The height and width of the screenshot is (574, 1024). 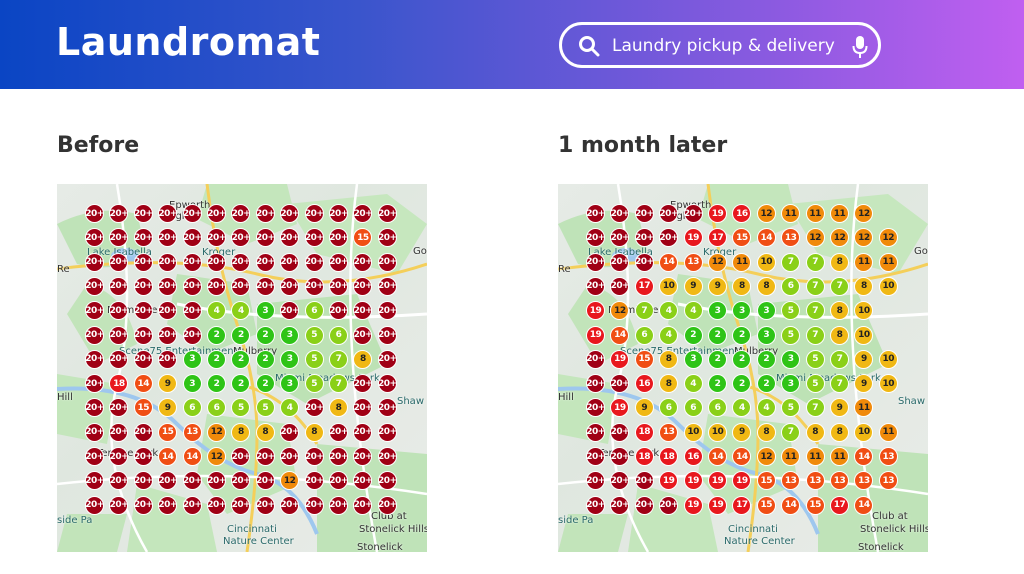 What do you see at coordinates (742, 213) in the screenshot?
I see `rank-marker: 16` at bounding box center [742, 213].